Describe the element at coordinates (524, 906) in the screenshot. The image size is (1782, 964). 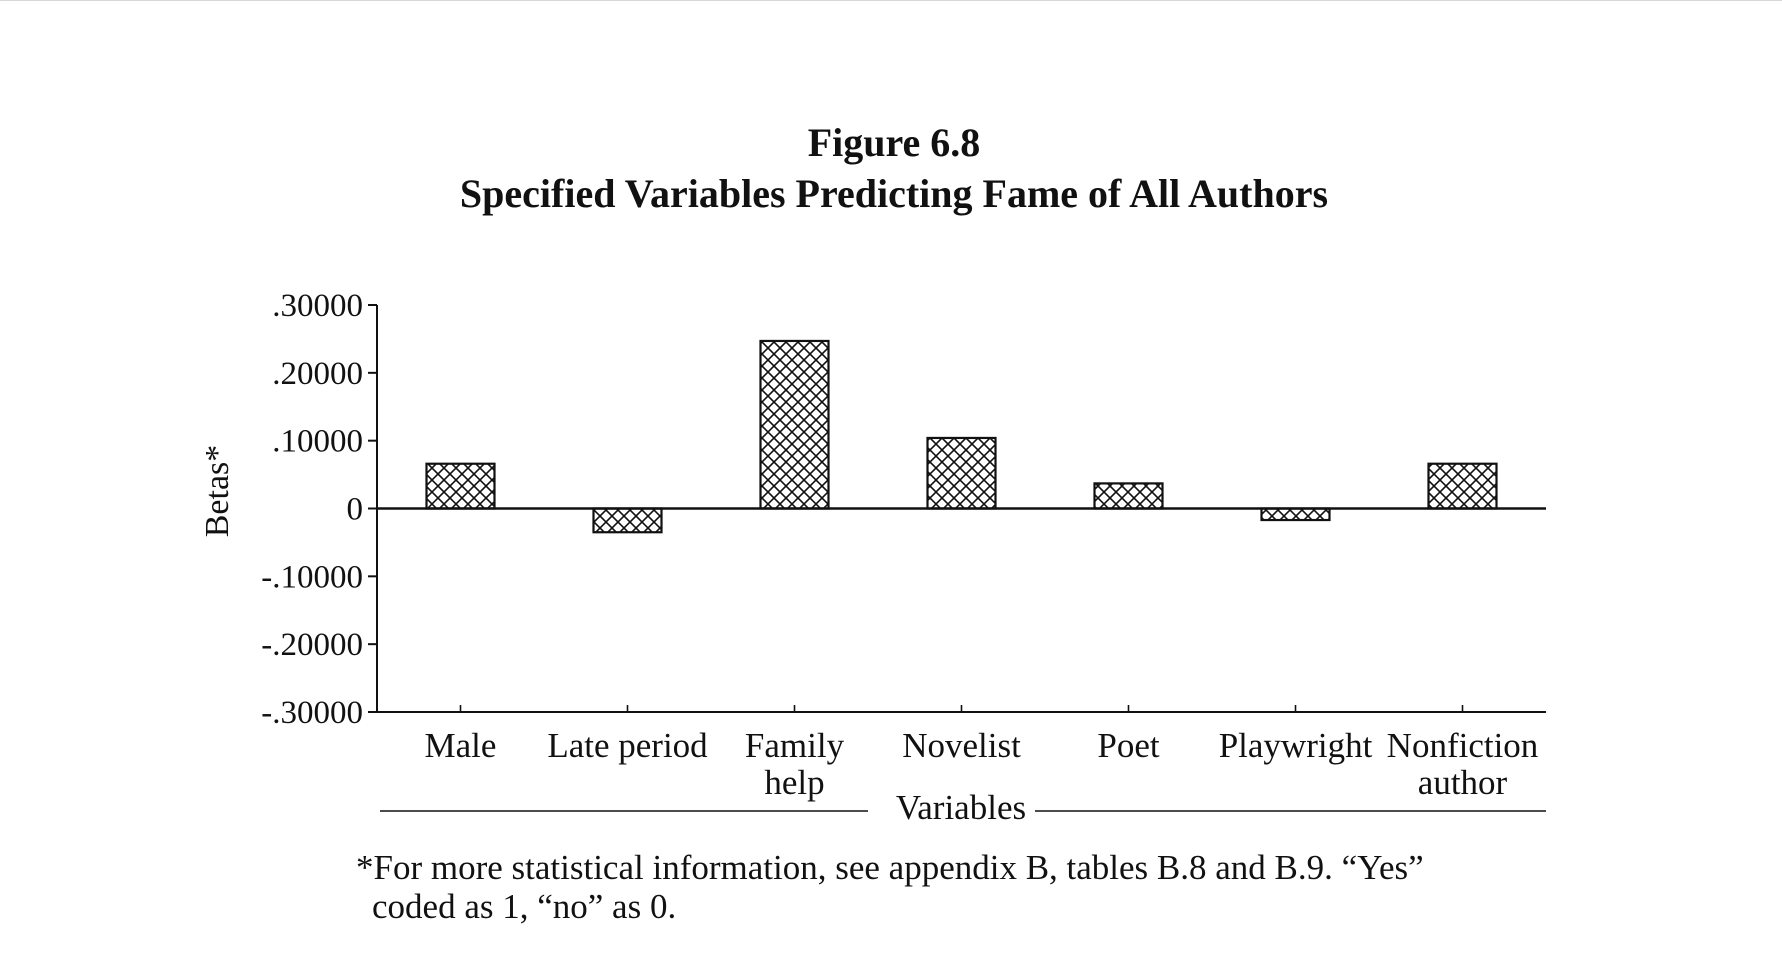
I see `footnote-line-2: coded as 1, “no” as 0.` at that location.